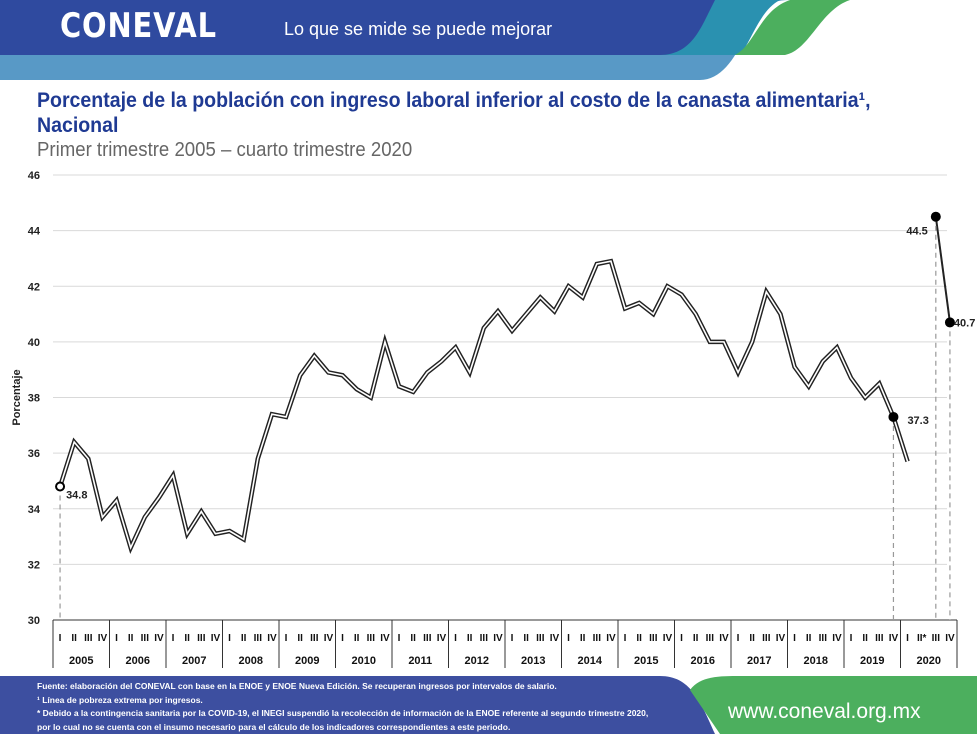  What do you see at coordinates (34, 510) in the screenshot?
I see `y-tick-label: 34` at bounding box center [34, 510].